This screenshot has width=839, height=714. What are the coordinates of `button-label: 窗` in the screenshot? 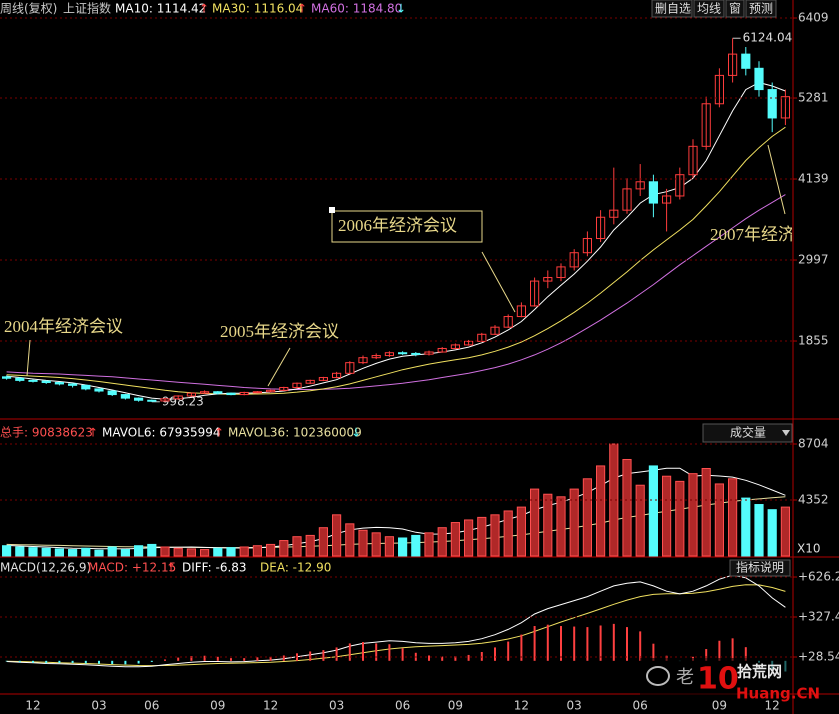 It's located at (735, 9).